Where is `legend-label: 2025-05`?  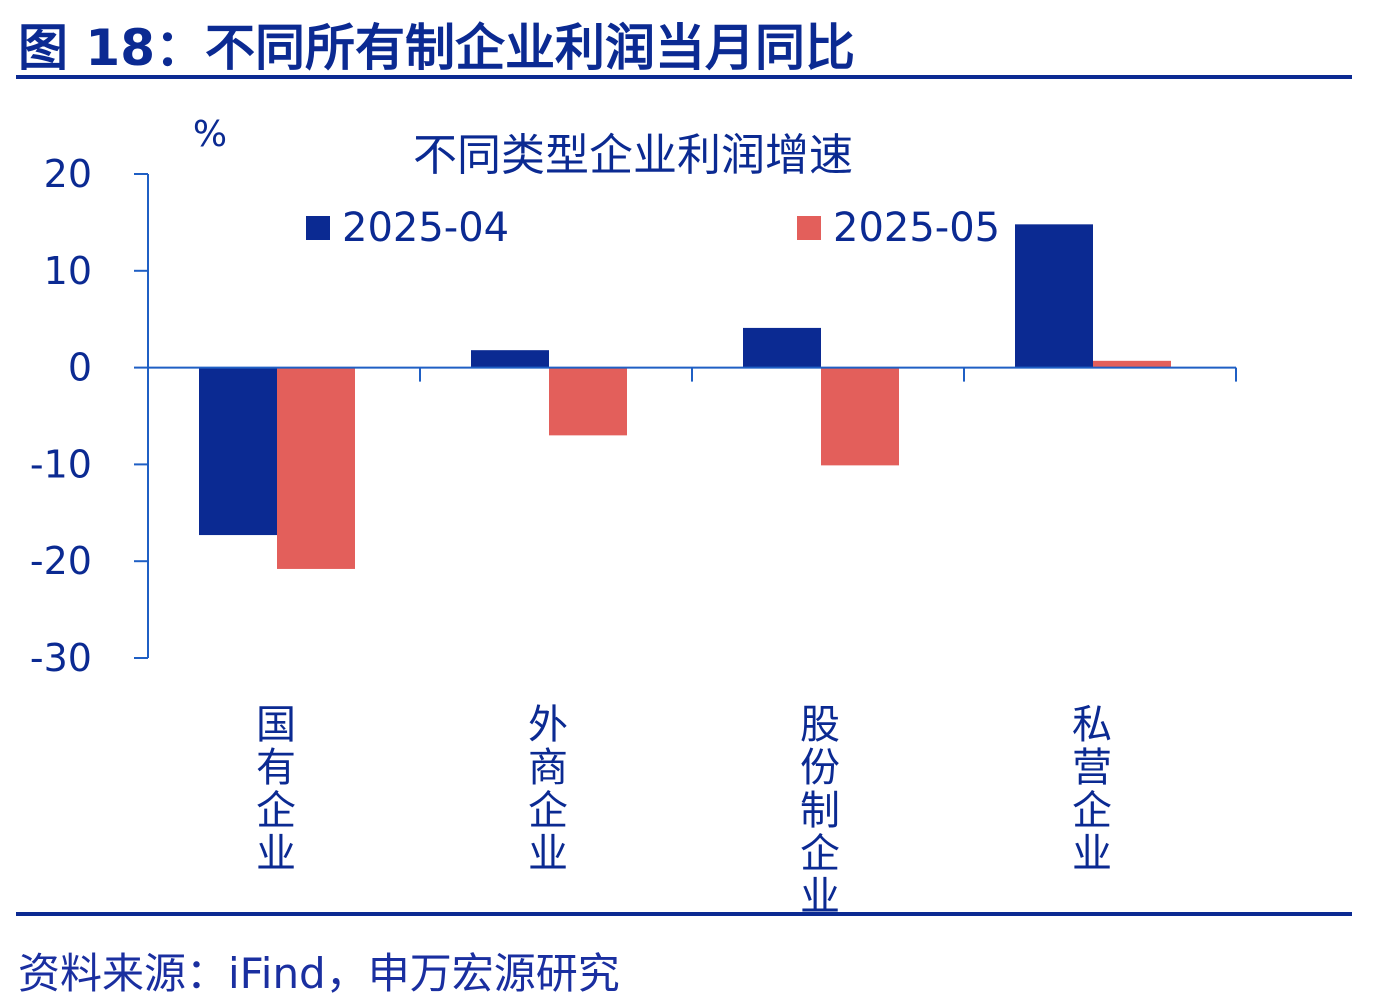 legend-label: 2025-05 is located at coordinates (916, 228).